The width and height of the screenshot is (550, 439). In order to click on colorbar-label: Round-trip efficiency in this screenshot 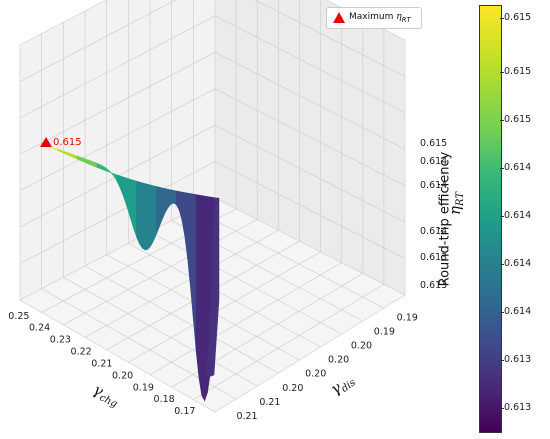, I will do `click(445, 219)`.